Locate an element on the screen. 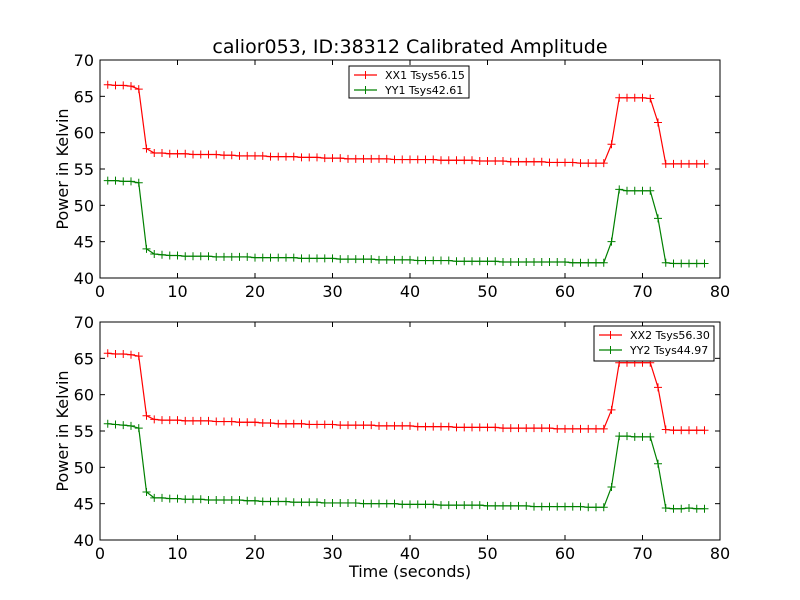  y-tick-label: 55 is located at coordinates (84, 431).